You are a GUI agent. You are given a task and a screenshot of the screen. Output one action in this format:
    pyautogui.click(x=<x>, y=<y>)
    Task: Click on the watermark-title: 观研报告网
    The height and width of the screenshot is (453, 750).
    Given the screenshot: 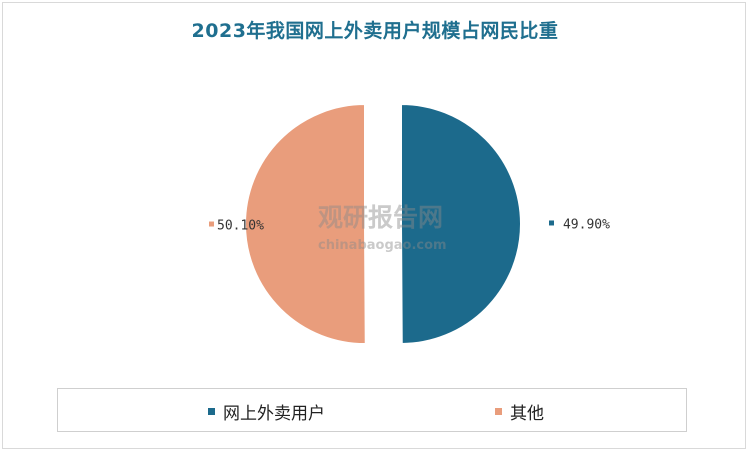 What is the action you would take?
    pyautogui.click(x=380, y=217)
    